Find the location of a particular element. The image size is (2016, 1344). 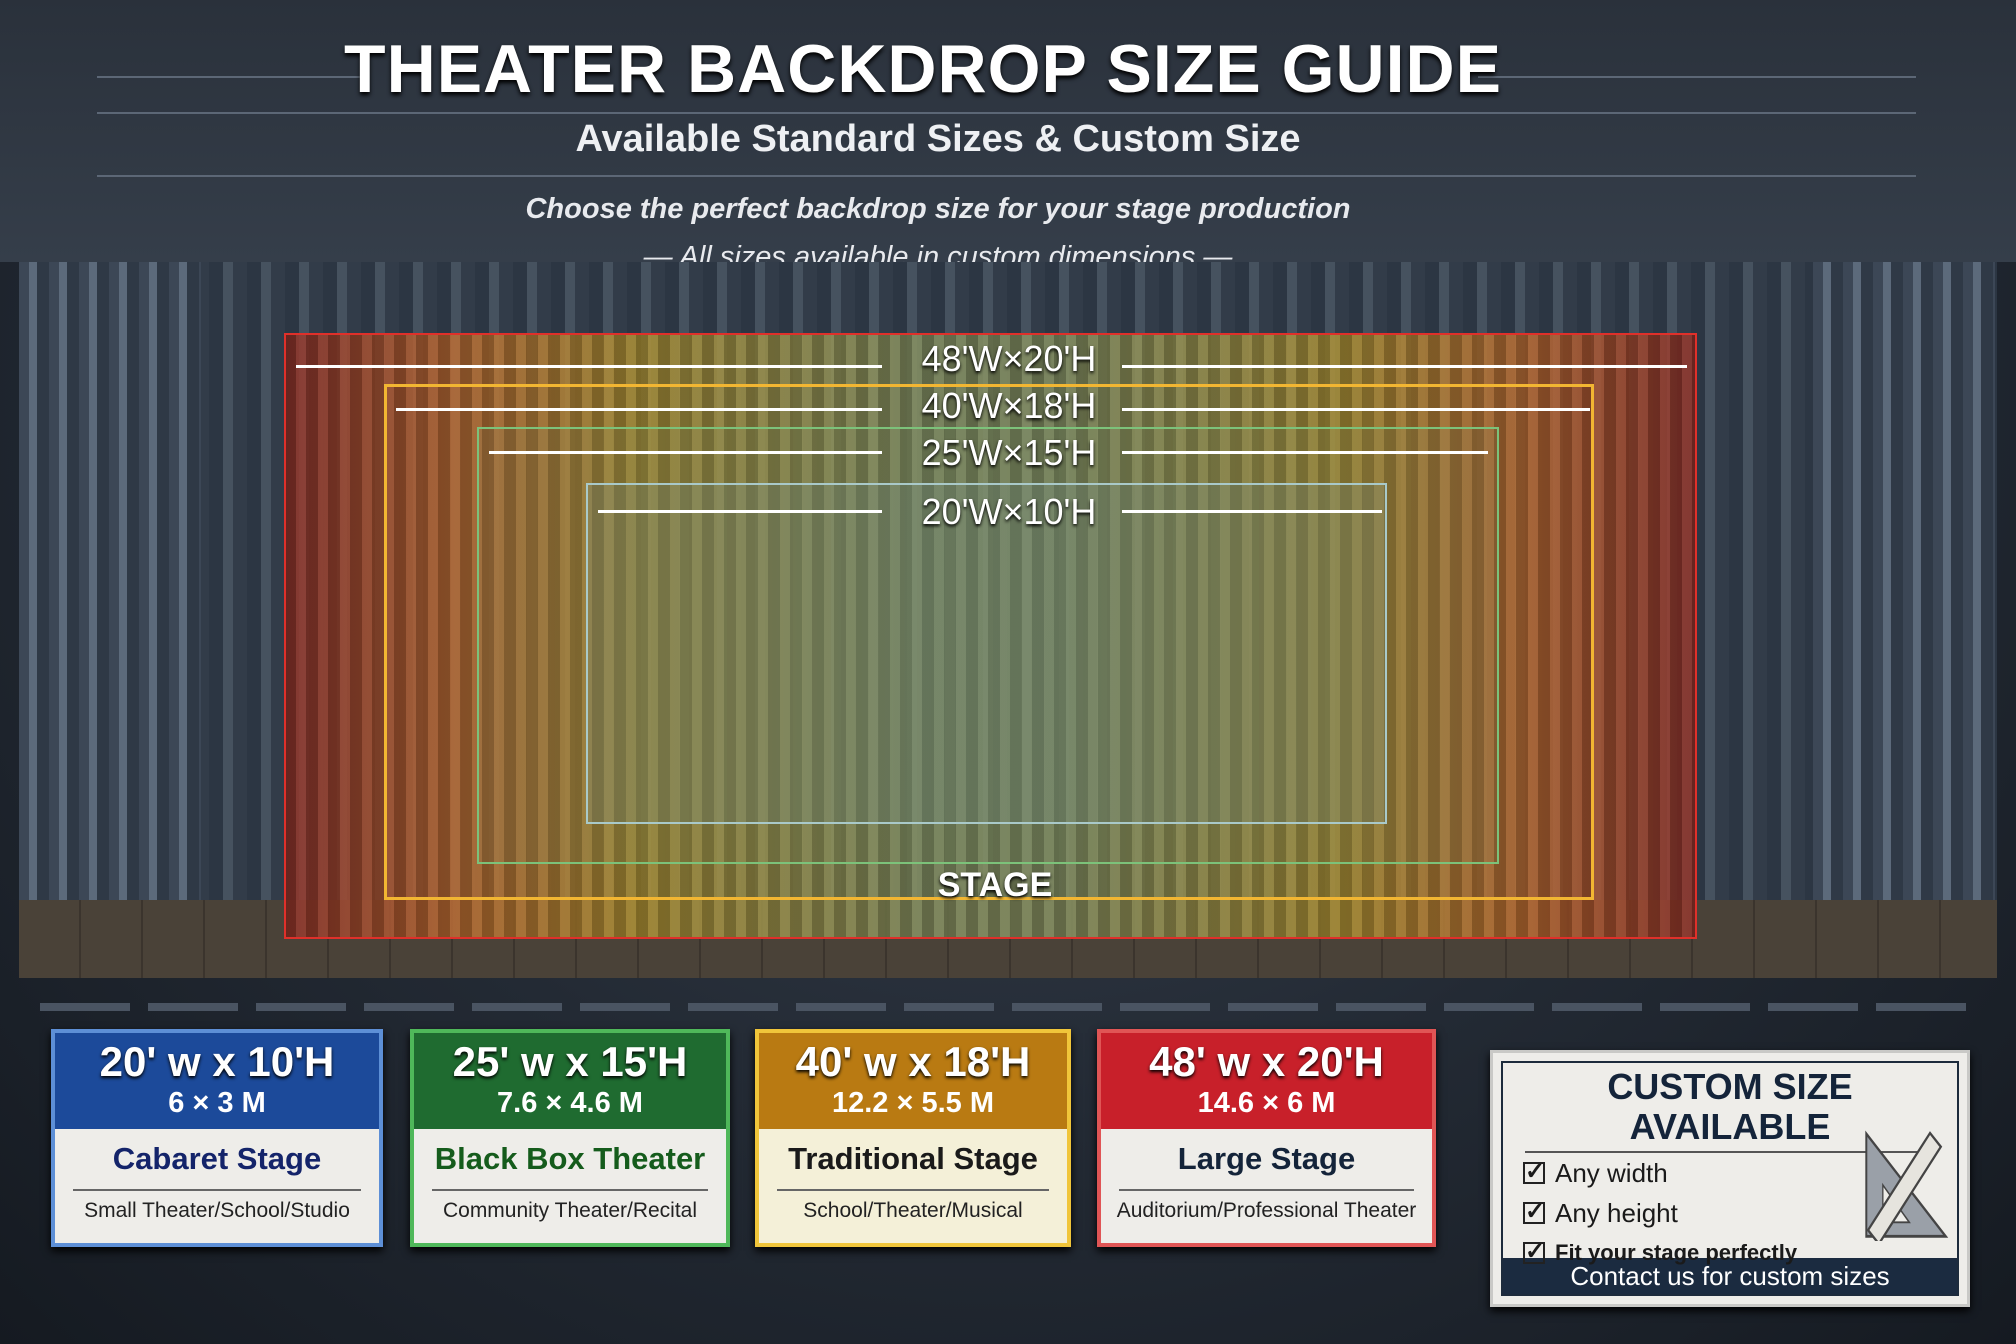

card-metric: 6 × 3 M is located at coordinates (217, 1103).